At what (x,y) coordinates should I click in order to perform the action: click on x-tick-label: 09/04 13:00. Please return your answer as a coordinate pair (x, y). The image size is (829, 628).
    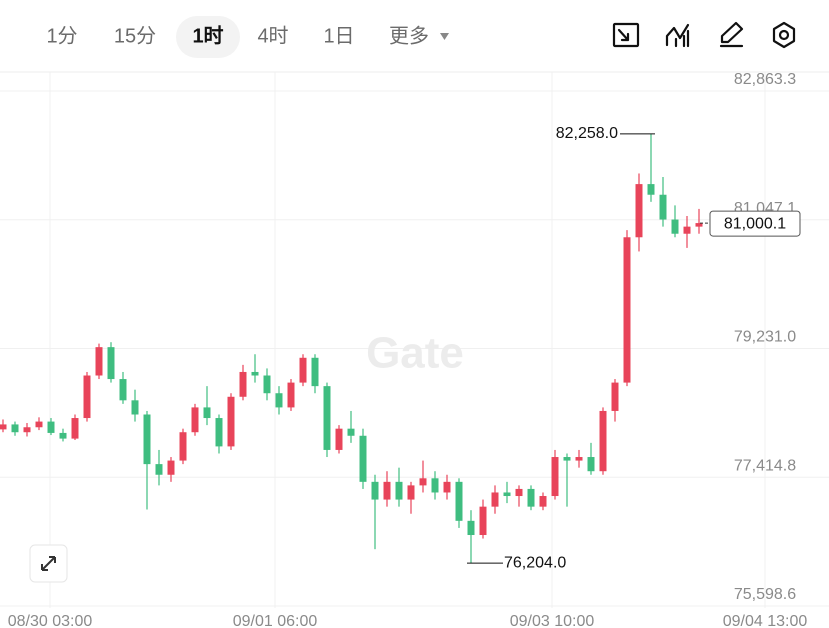
    Looking at the image, I should click on (765, 620).